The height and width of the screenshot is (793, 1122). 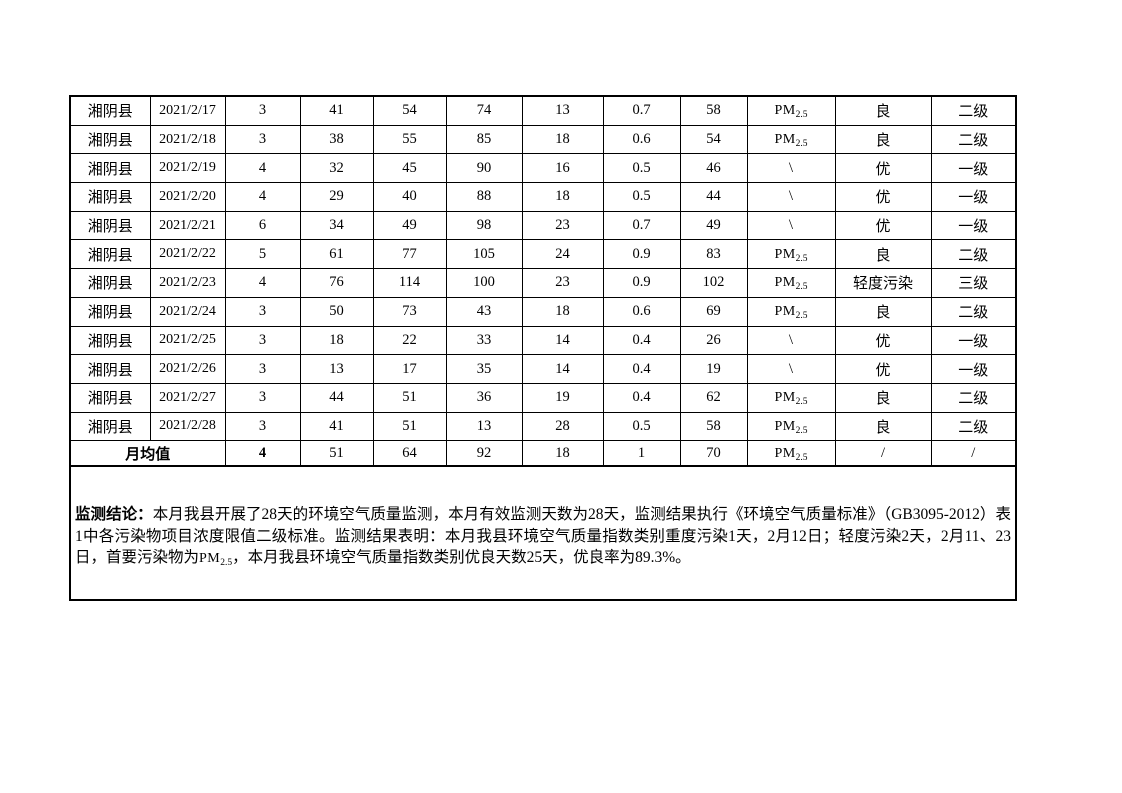 I want to click on table-cell: 2021/2/17, so click(x=187, y=110).